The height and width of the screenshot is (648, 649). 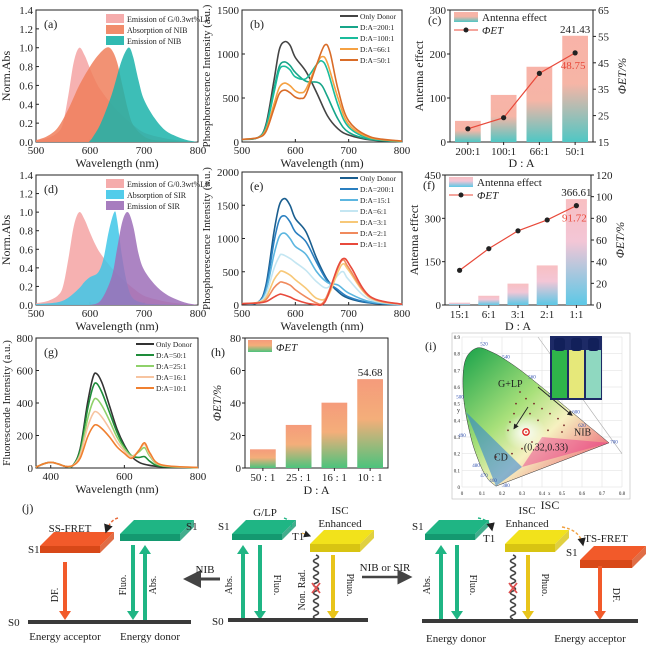 I want to click on df-arrow-right-head, so click(x=600, y=615).